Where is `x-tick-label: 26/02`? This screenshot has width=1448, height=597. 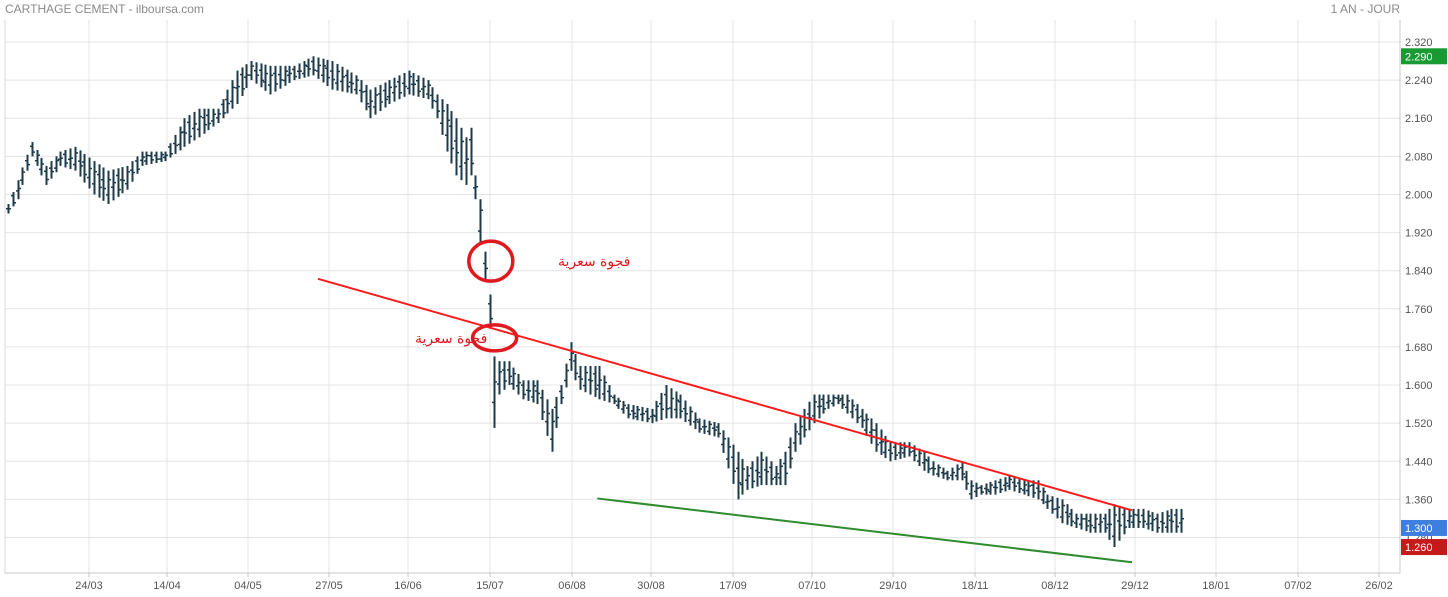
x-tick-label: 26/02 is located at coordinates (1379, 586).